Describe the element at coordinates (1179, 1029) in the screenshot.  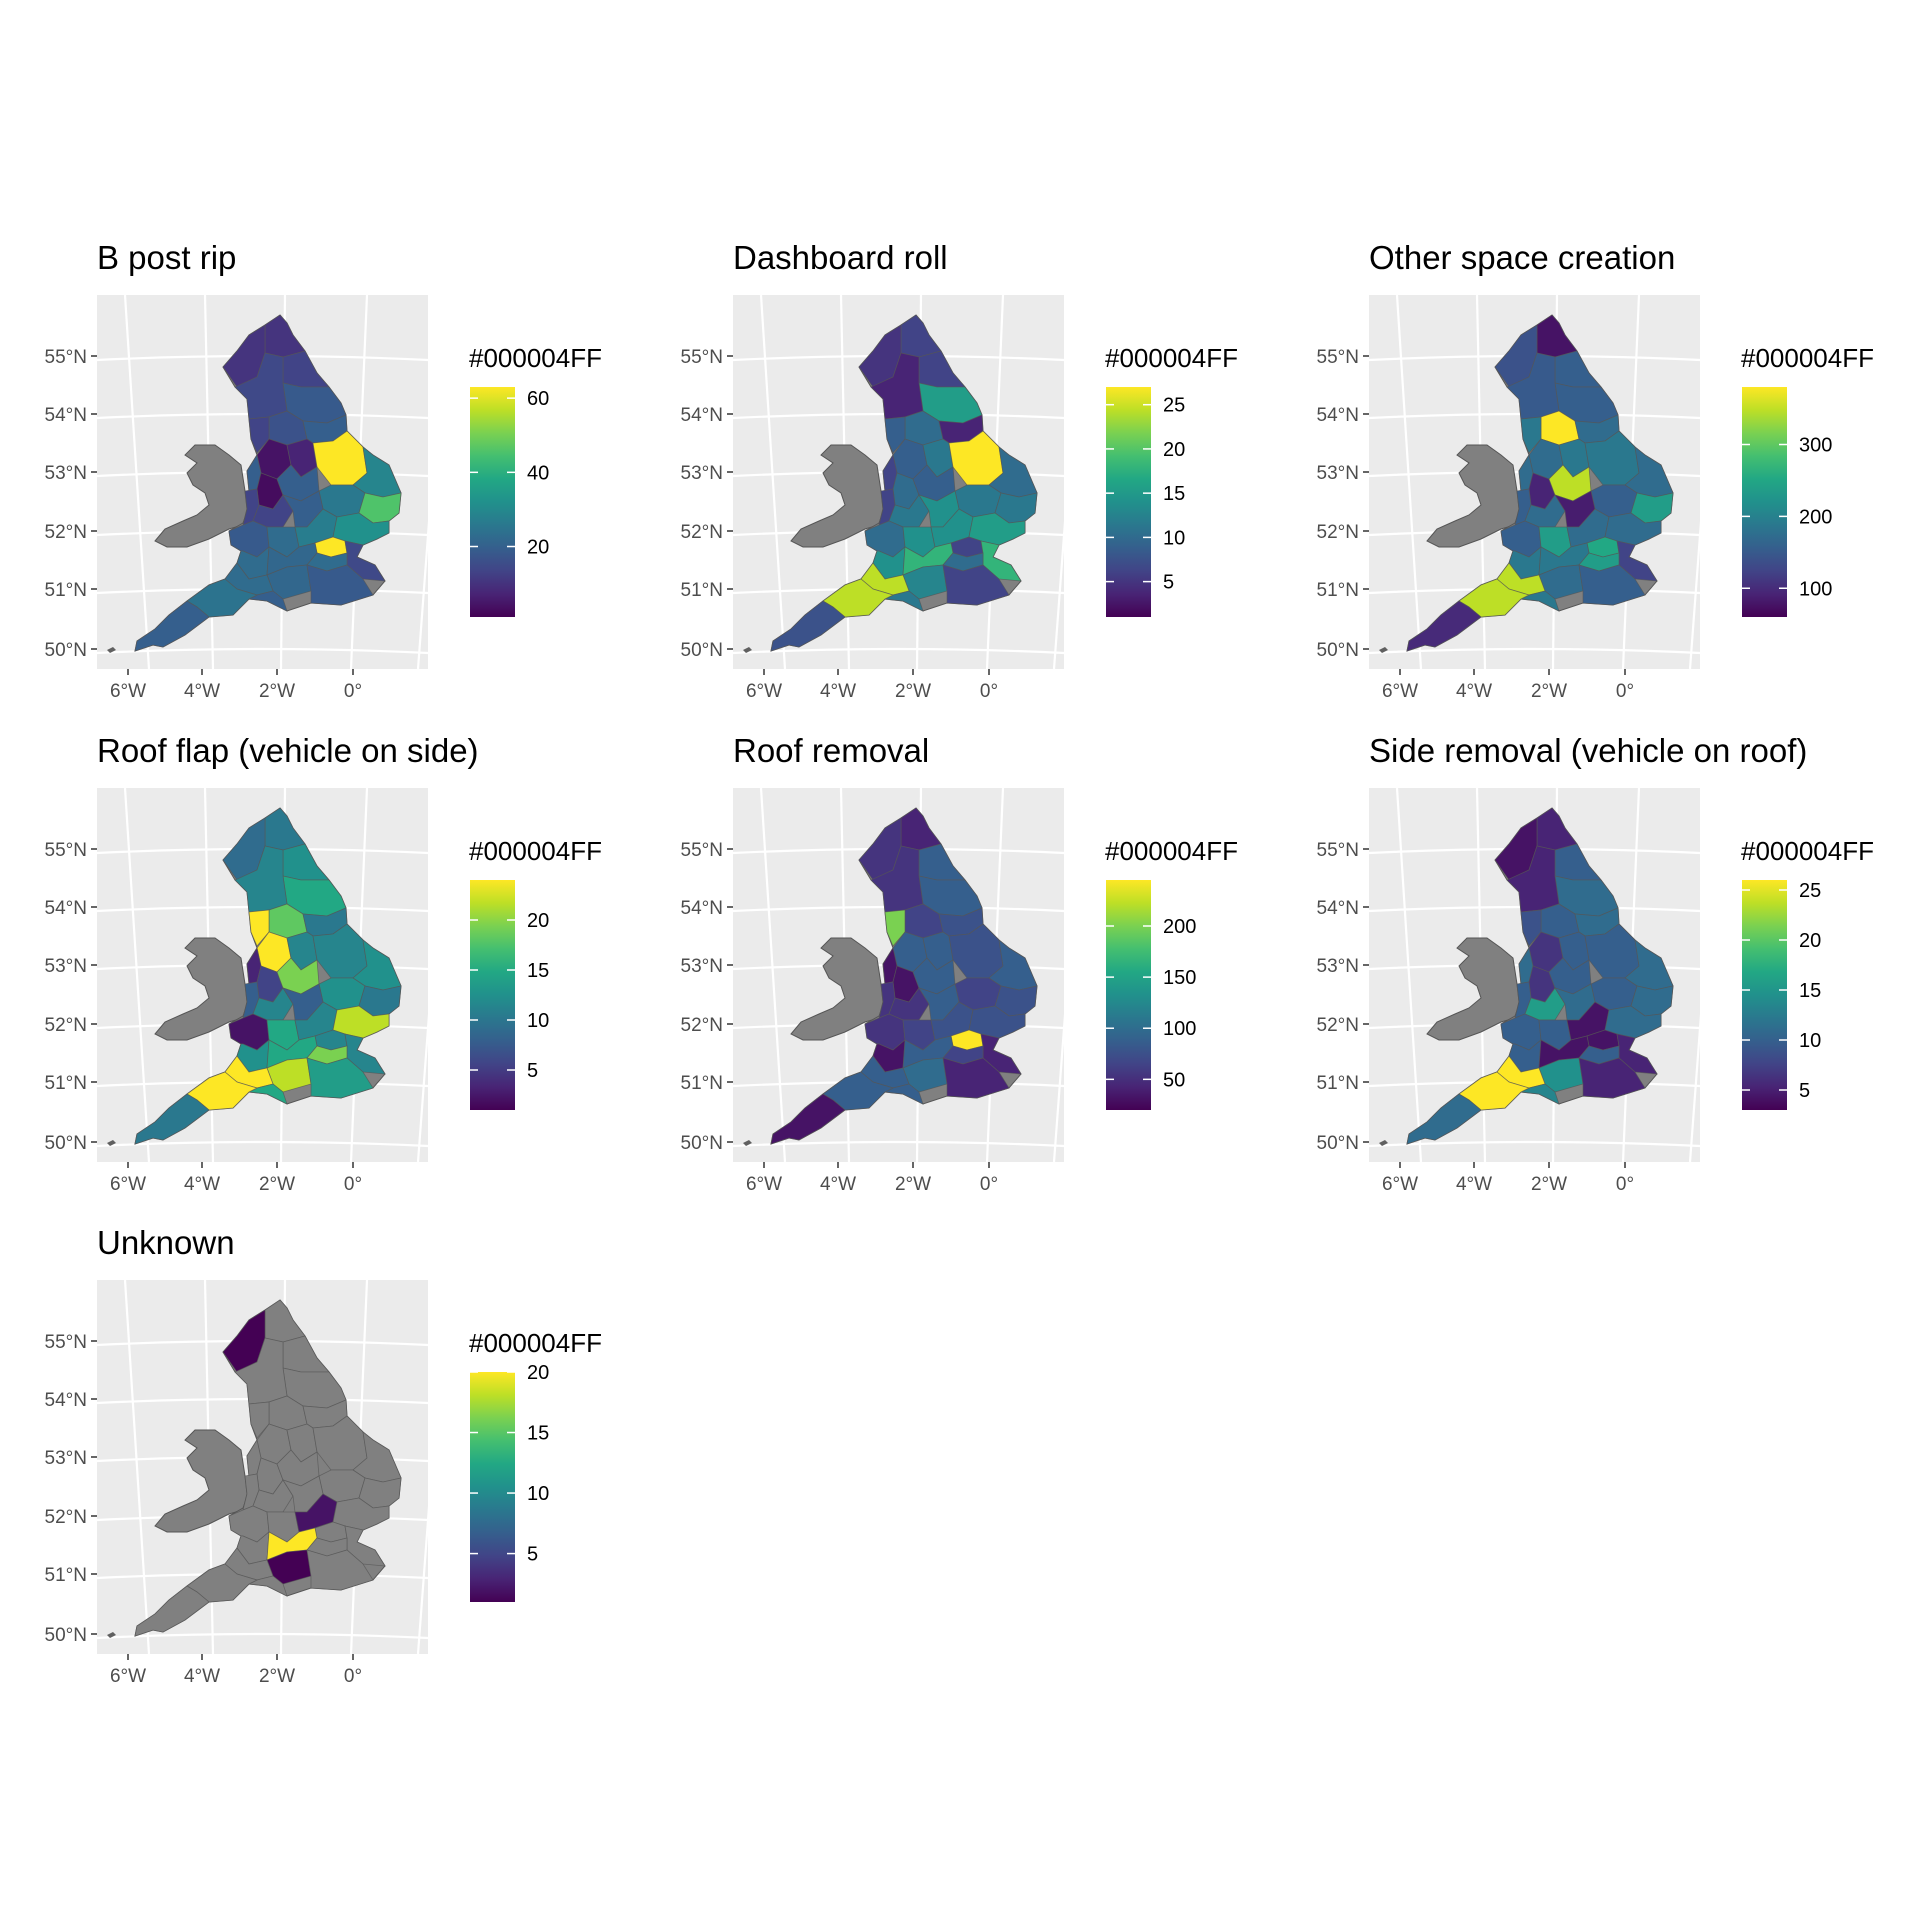
I see `legend-tick-label: 100` at that location.